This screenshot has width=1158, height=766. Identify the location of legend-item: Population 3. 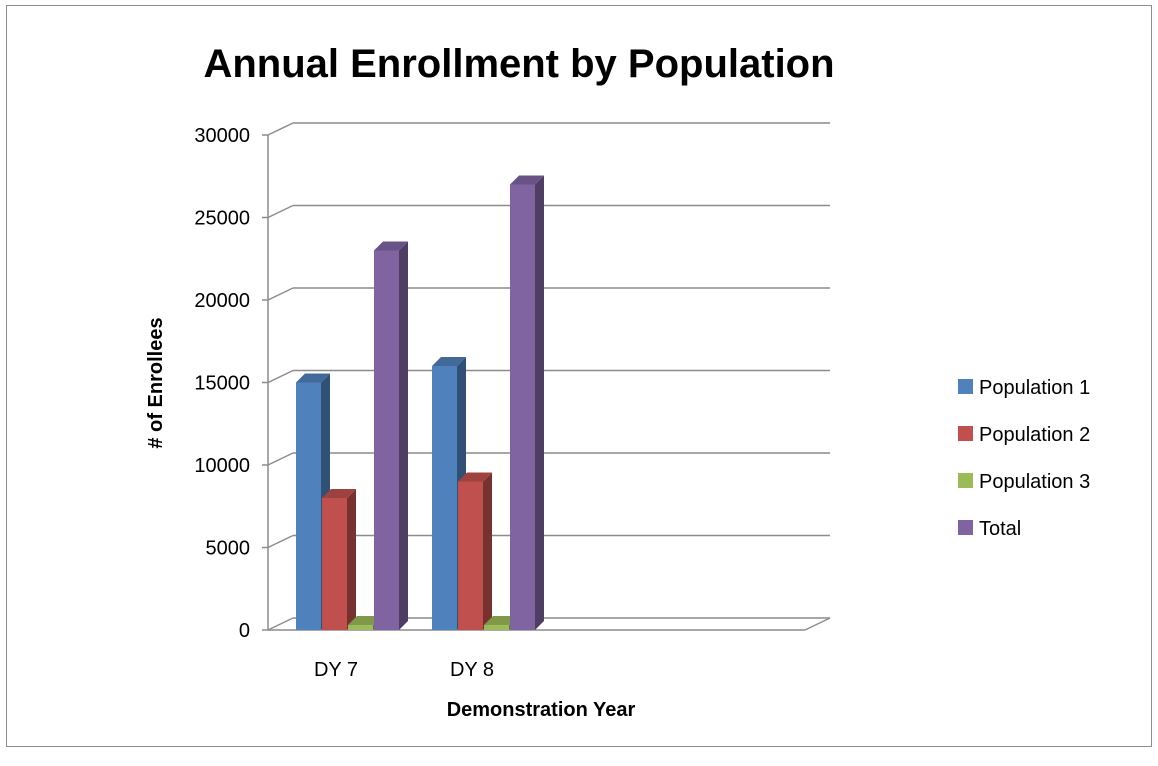
(1024, 482).